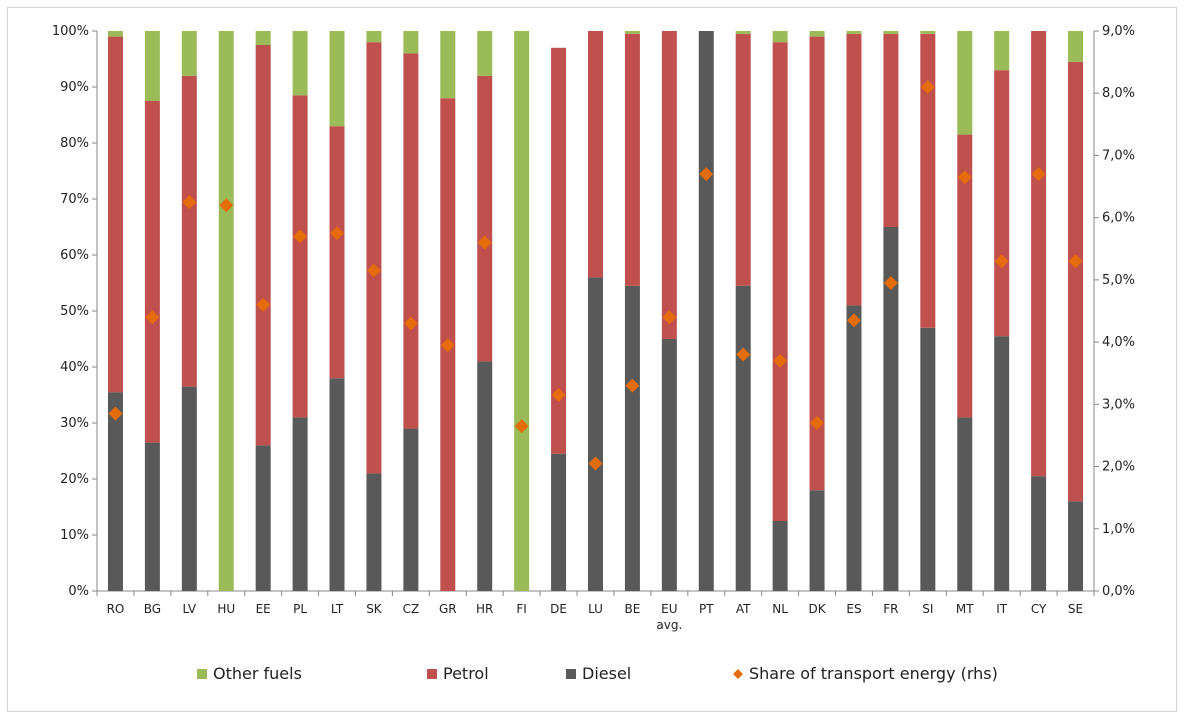  I want to click on y-right-tick-label: 1,0%, so click(1118, 529).